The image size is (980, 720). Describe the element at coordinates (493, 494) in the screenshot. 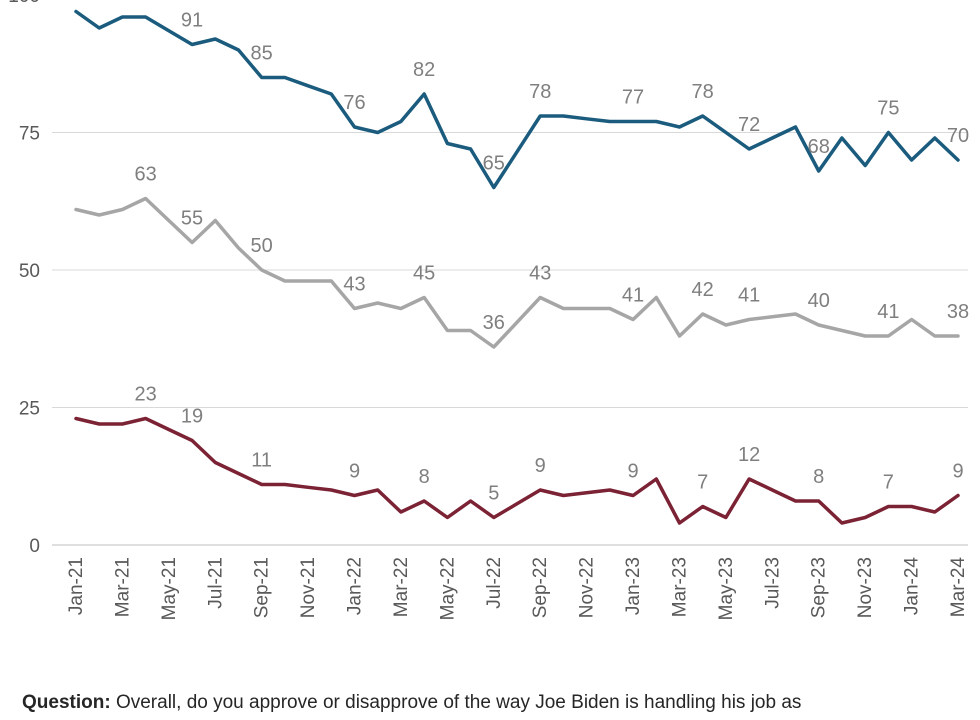

I see `data-label: 5` at that location.